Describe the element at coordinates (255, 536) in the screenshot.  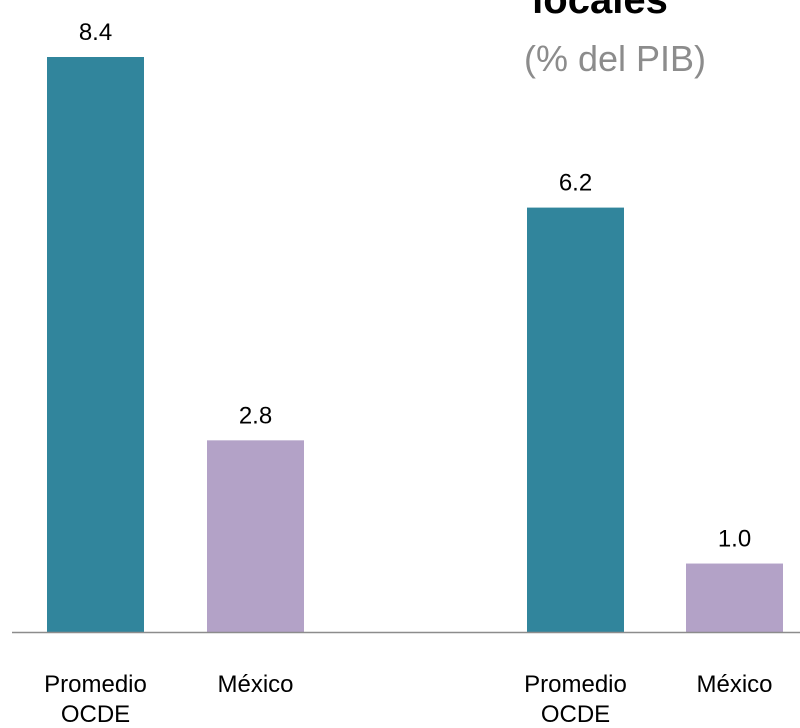
I see `bar-m-xico-group1` at that location.